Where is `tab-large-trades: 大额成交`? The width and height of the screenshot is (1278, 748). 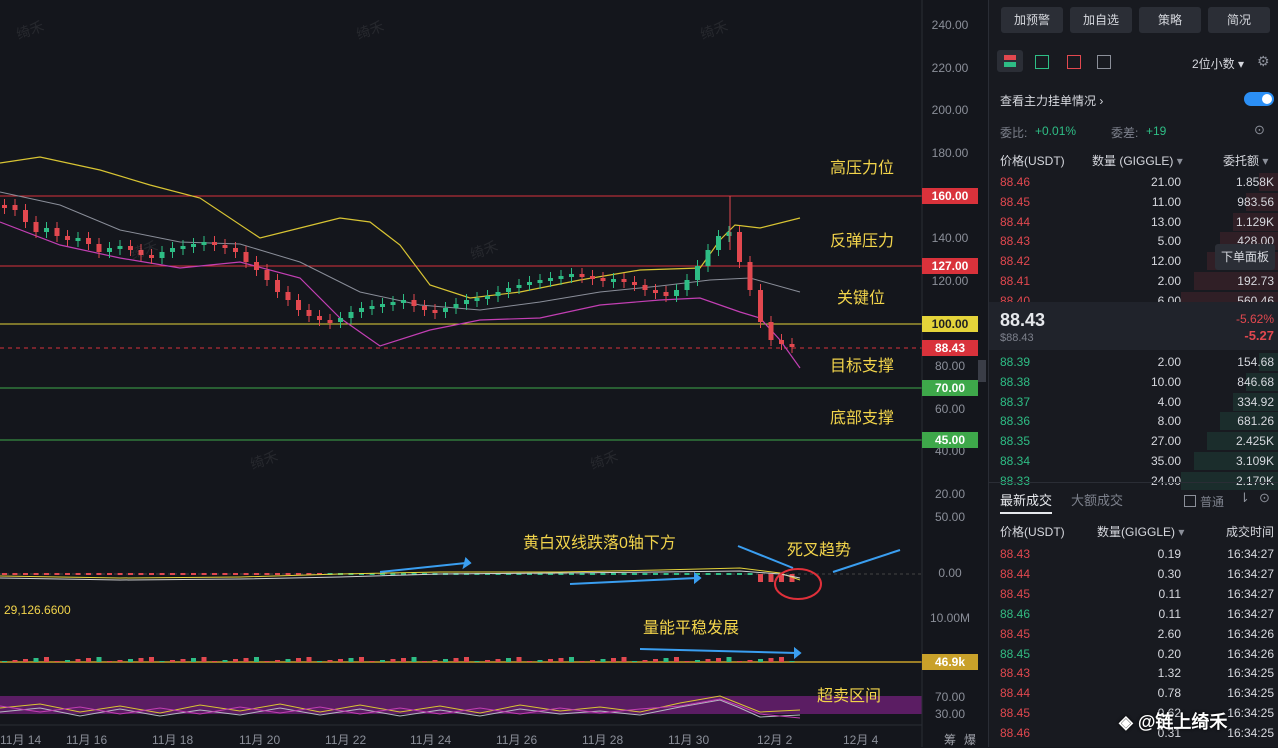
tab-large-trades: 大额成交 is located at coordinates (1097, 500).